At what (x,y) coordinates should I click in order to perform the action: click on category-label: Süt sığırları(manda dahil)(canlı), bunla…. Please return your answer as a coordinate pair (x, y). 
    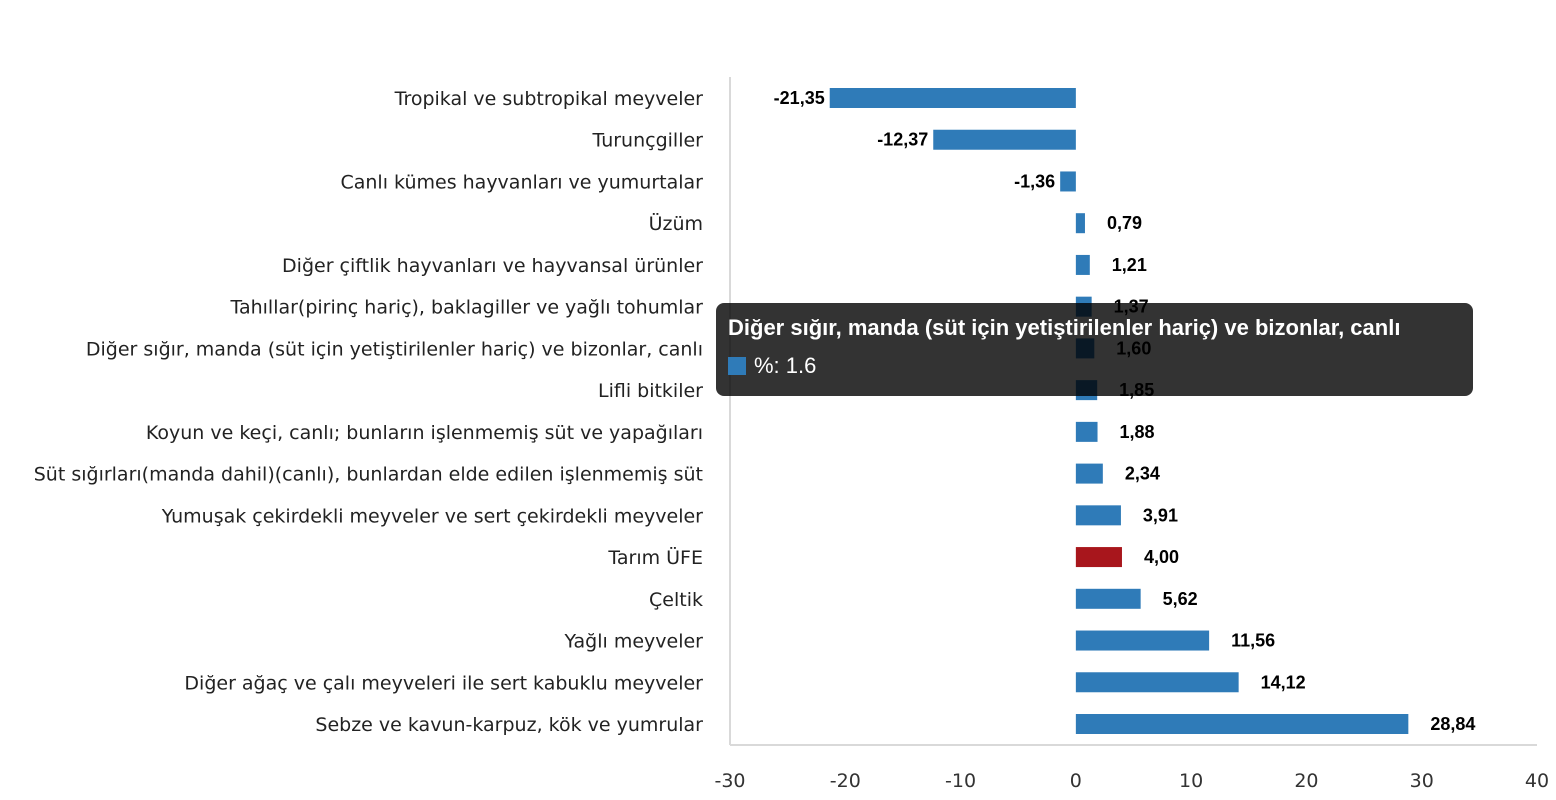
    Looking at the image, I should click on (368, 475).